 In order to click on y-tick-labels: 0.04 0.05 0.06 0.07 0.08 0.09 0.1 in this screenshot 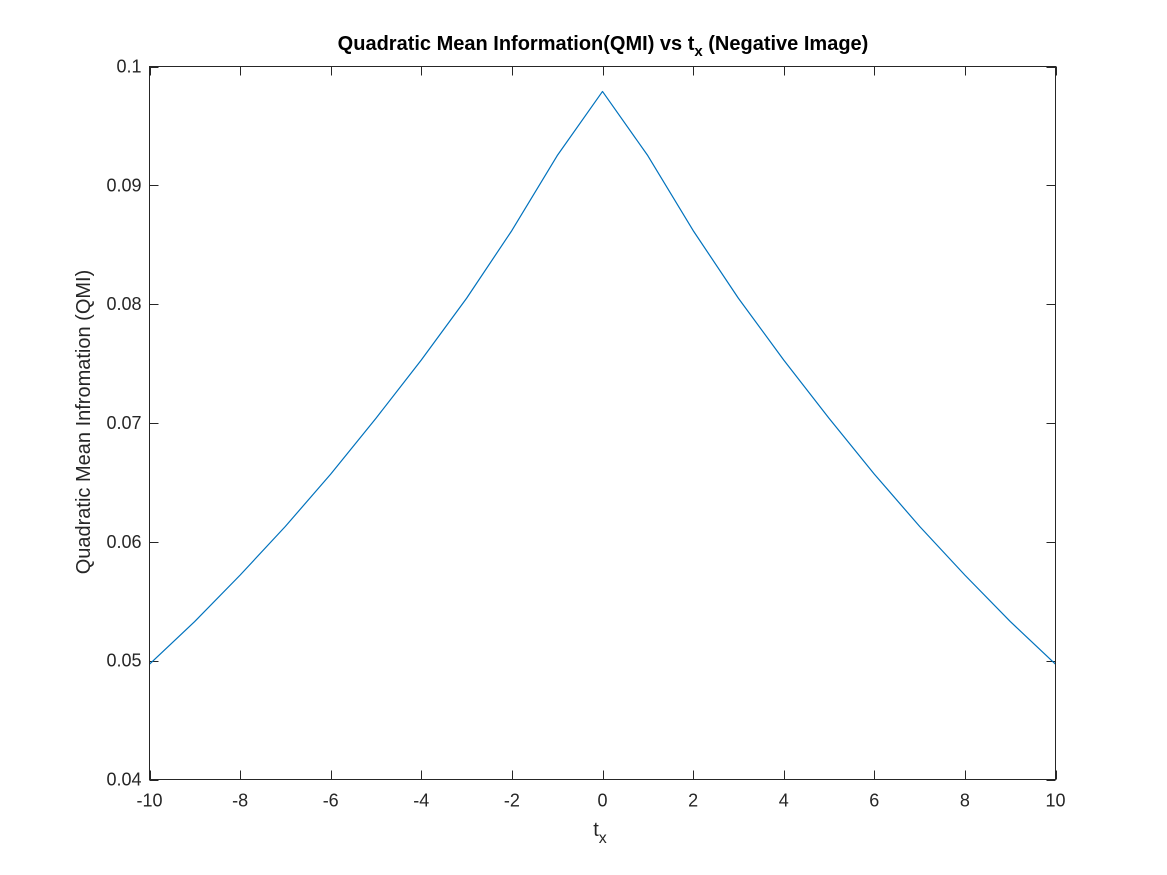, I will do `click(123, 423)`.